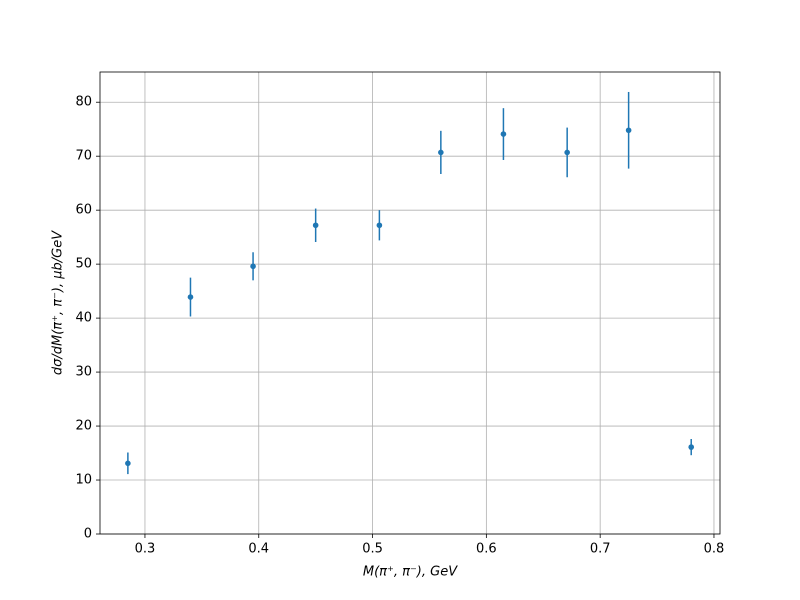  What do you see at coordinates (83, 102) in the screenshot?
I see `y-tick-label: 80` at bounding box center [83, 102].